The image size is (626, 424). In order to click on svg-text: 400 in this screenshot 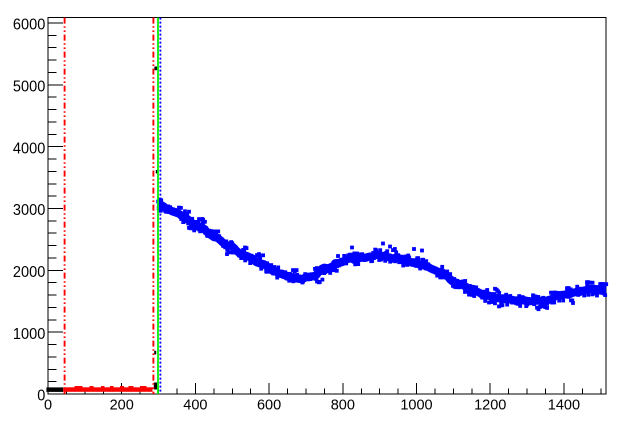, I will do `click(195, 406)`.